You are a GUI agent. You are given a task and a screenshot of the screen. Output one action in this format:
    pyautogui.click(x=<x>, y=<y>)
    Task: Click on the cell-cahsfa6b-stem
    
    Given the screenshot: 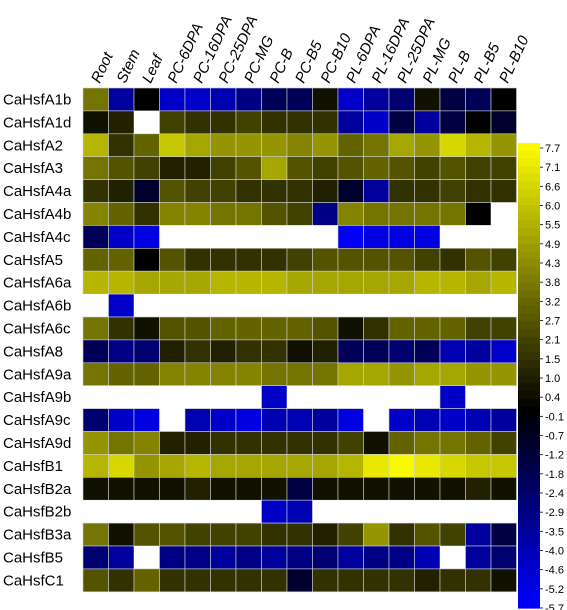 What is the action you would take?
    pyautogui.click(x=121, y=305)
    